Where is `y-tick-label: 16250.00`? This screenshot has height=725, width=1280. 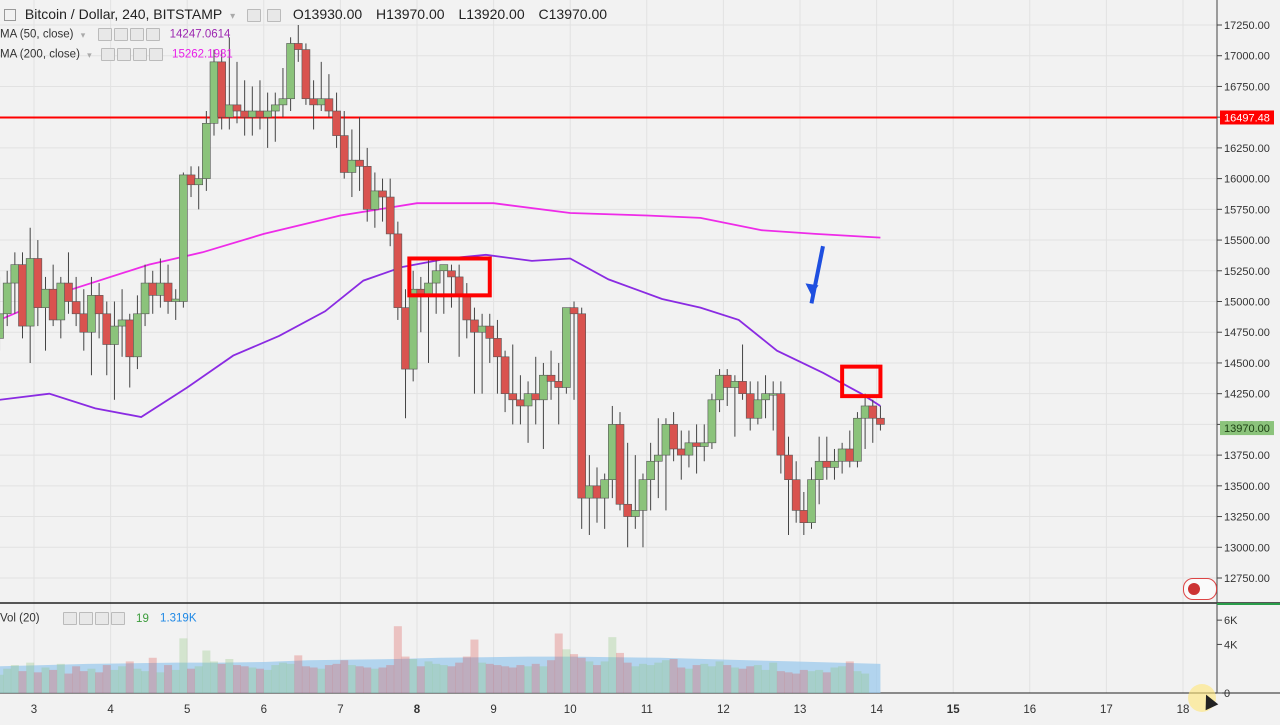 y-tick-label: 16250.00 is located at coordinates (1247, 149).